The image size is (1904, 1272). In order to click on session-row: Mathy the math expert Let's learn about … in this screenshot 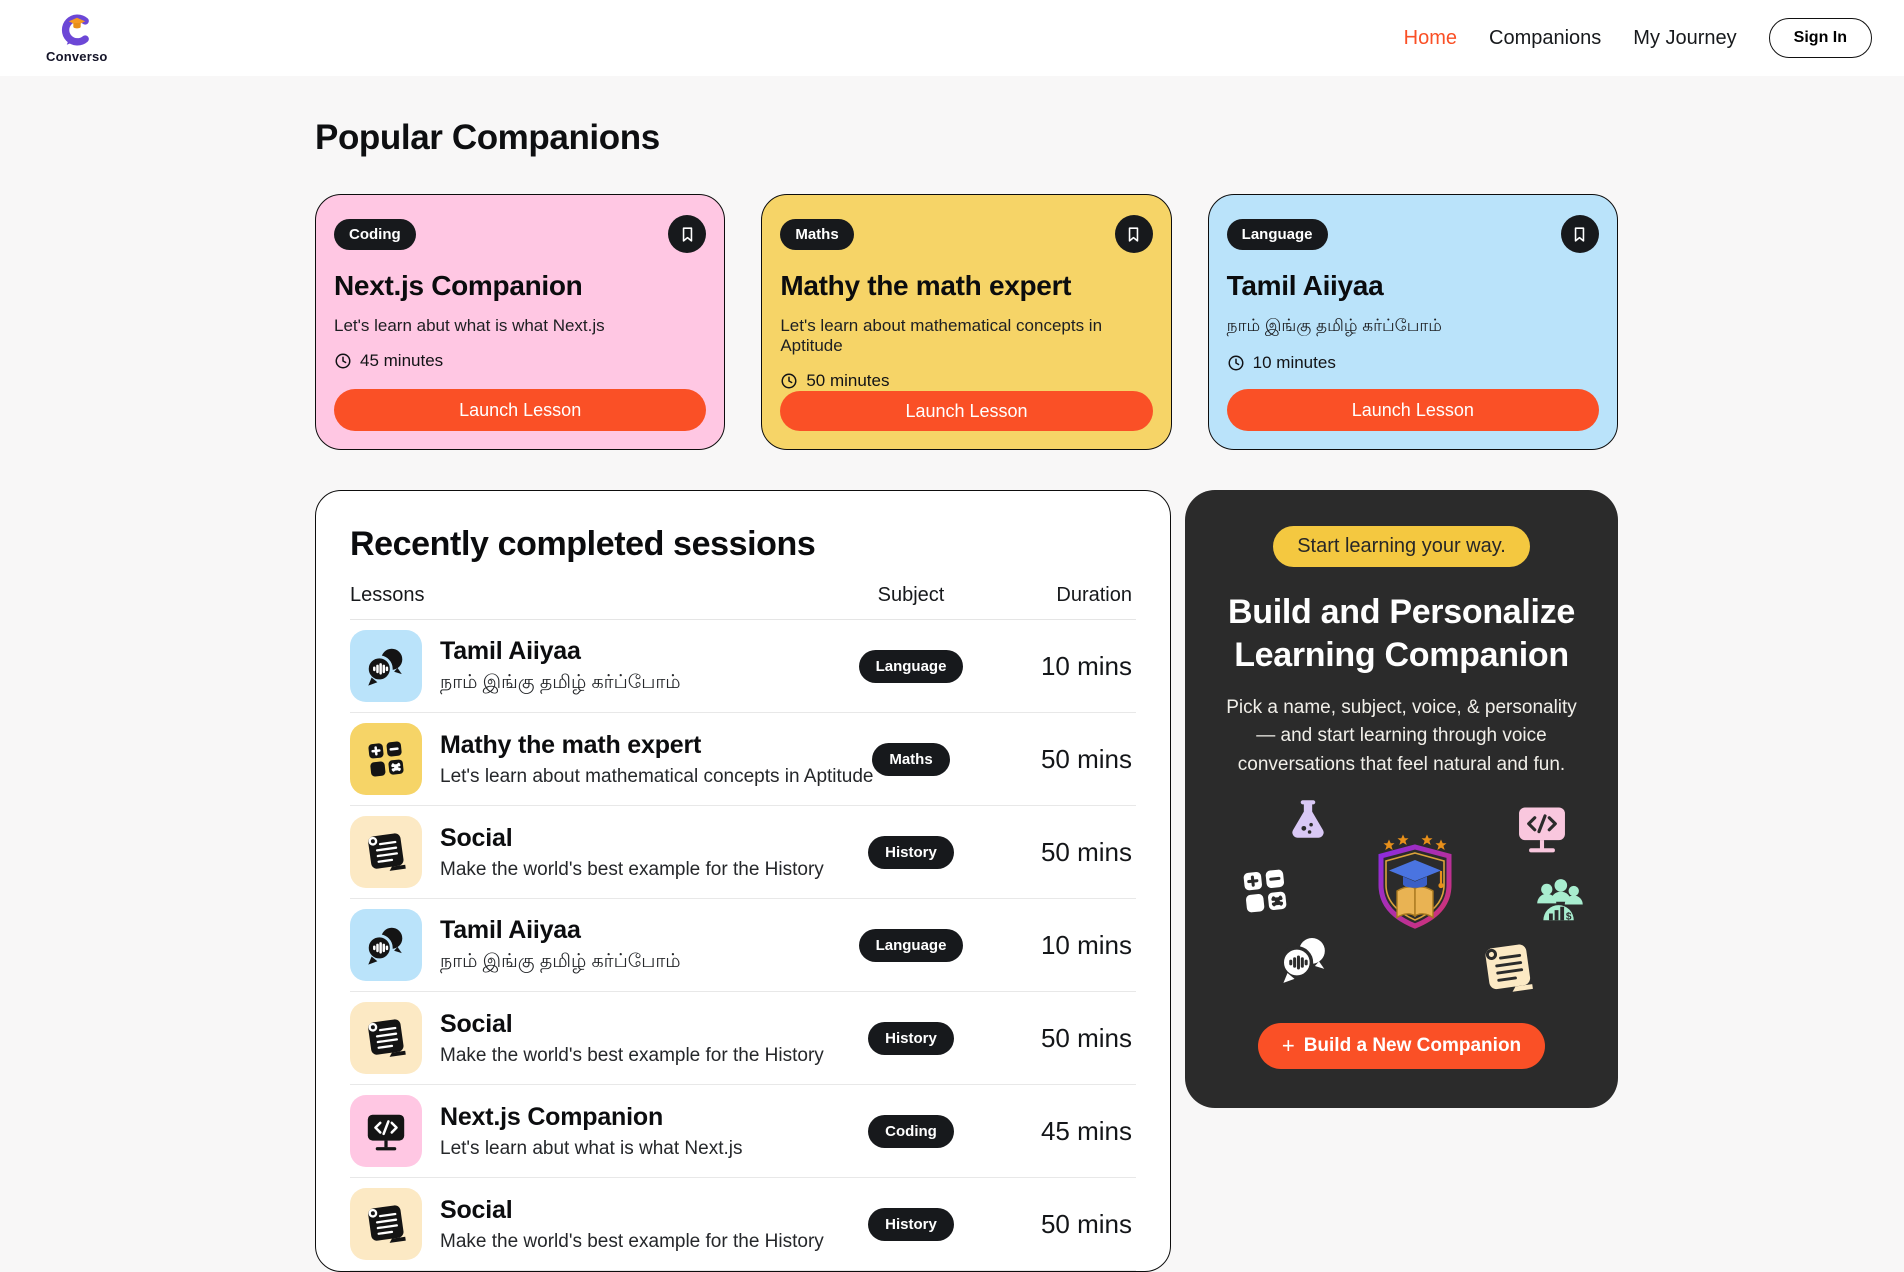, I will do `click(743, 759)`.